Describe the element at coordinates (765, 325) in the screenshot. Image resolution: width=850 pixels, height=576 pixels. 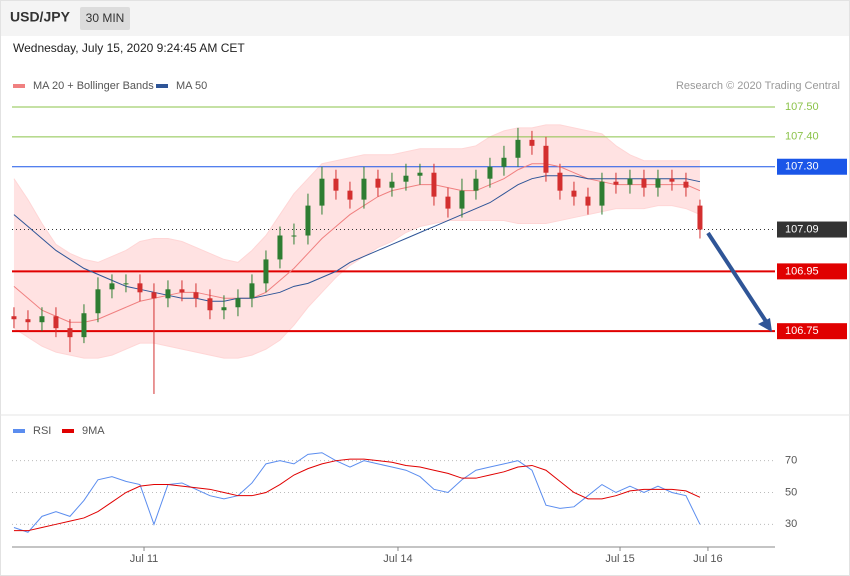
I see `arrow-head` at that location.